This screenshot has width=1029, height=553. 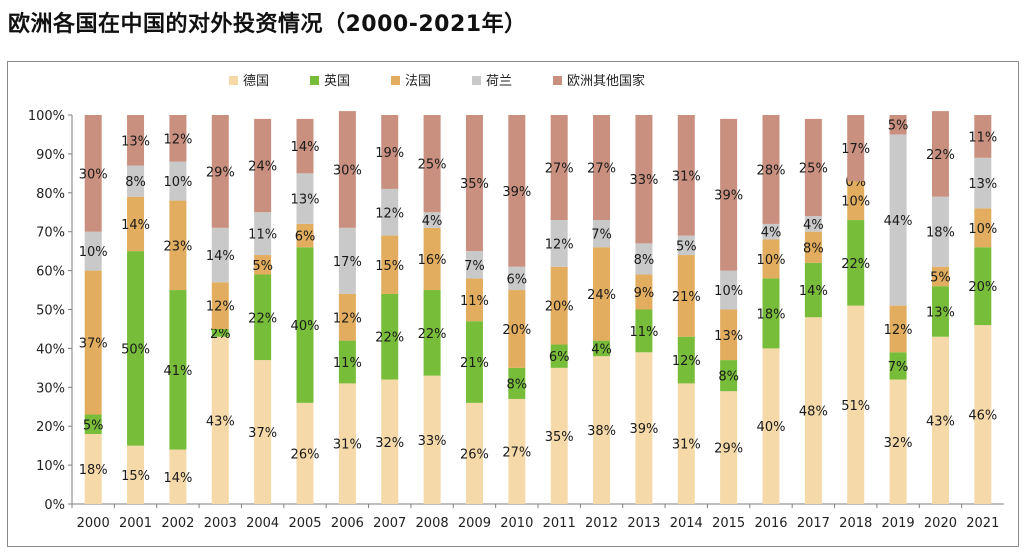 I want to click on data-label-other-europe: 30%, so click(x=93, y=174).